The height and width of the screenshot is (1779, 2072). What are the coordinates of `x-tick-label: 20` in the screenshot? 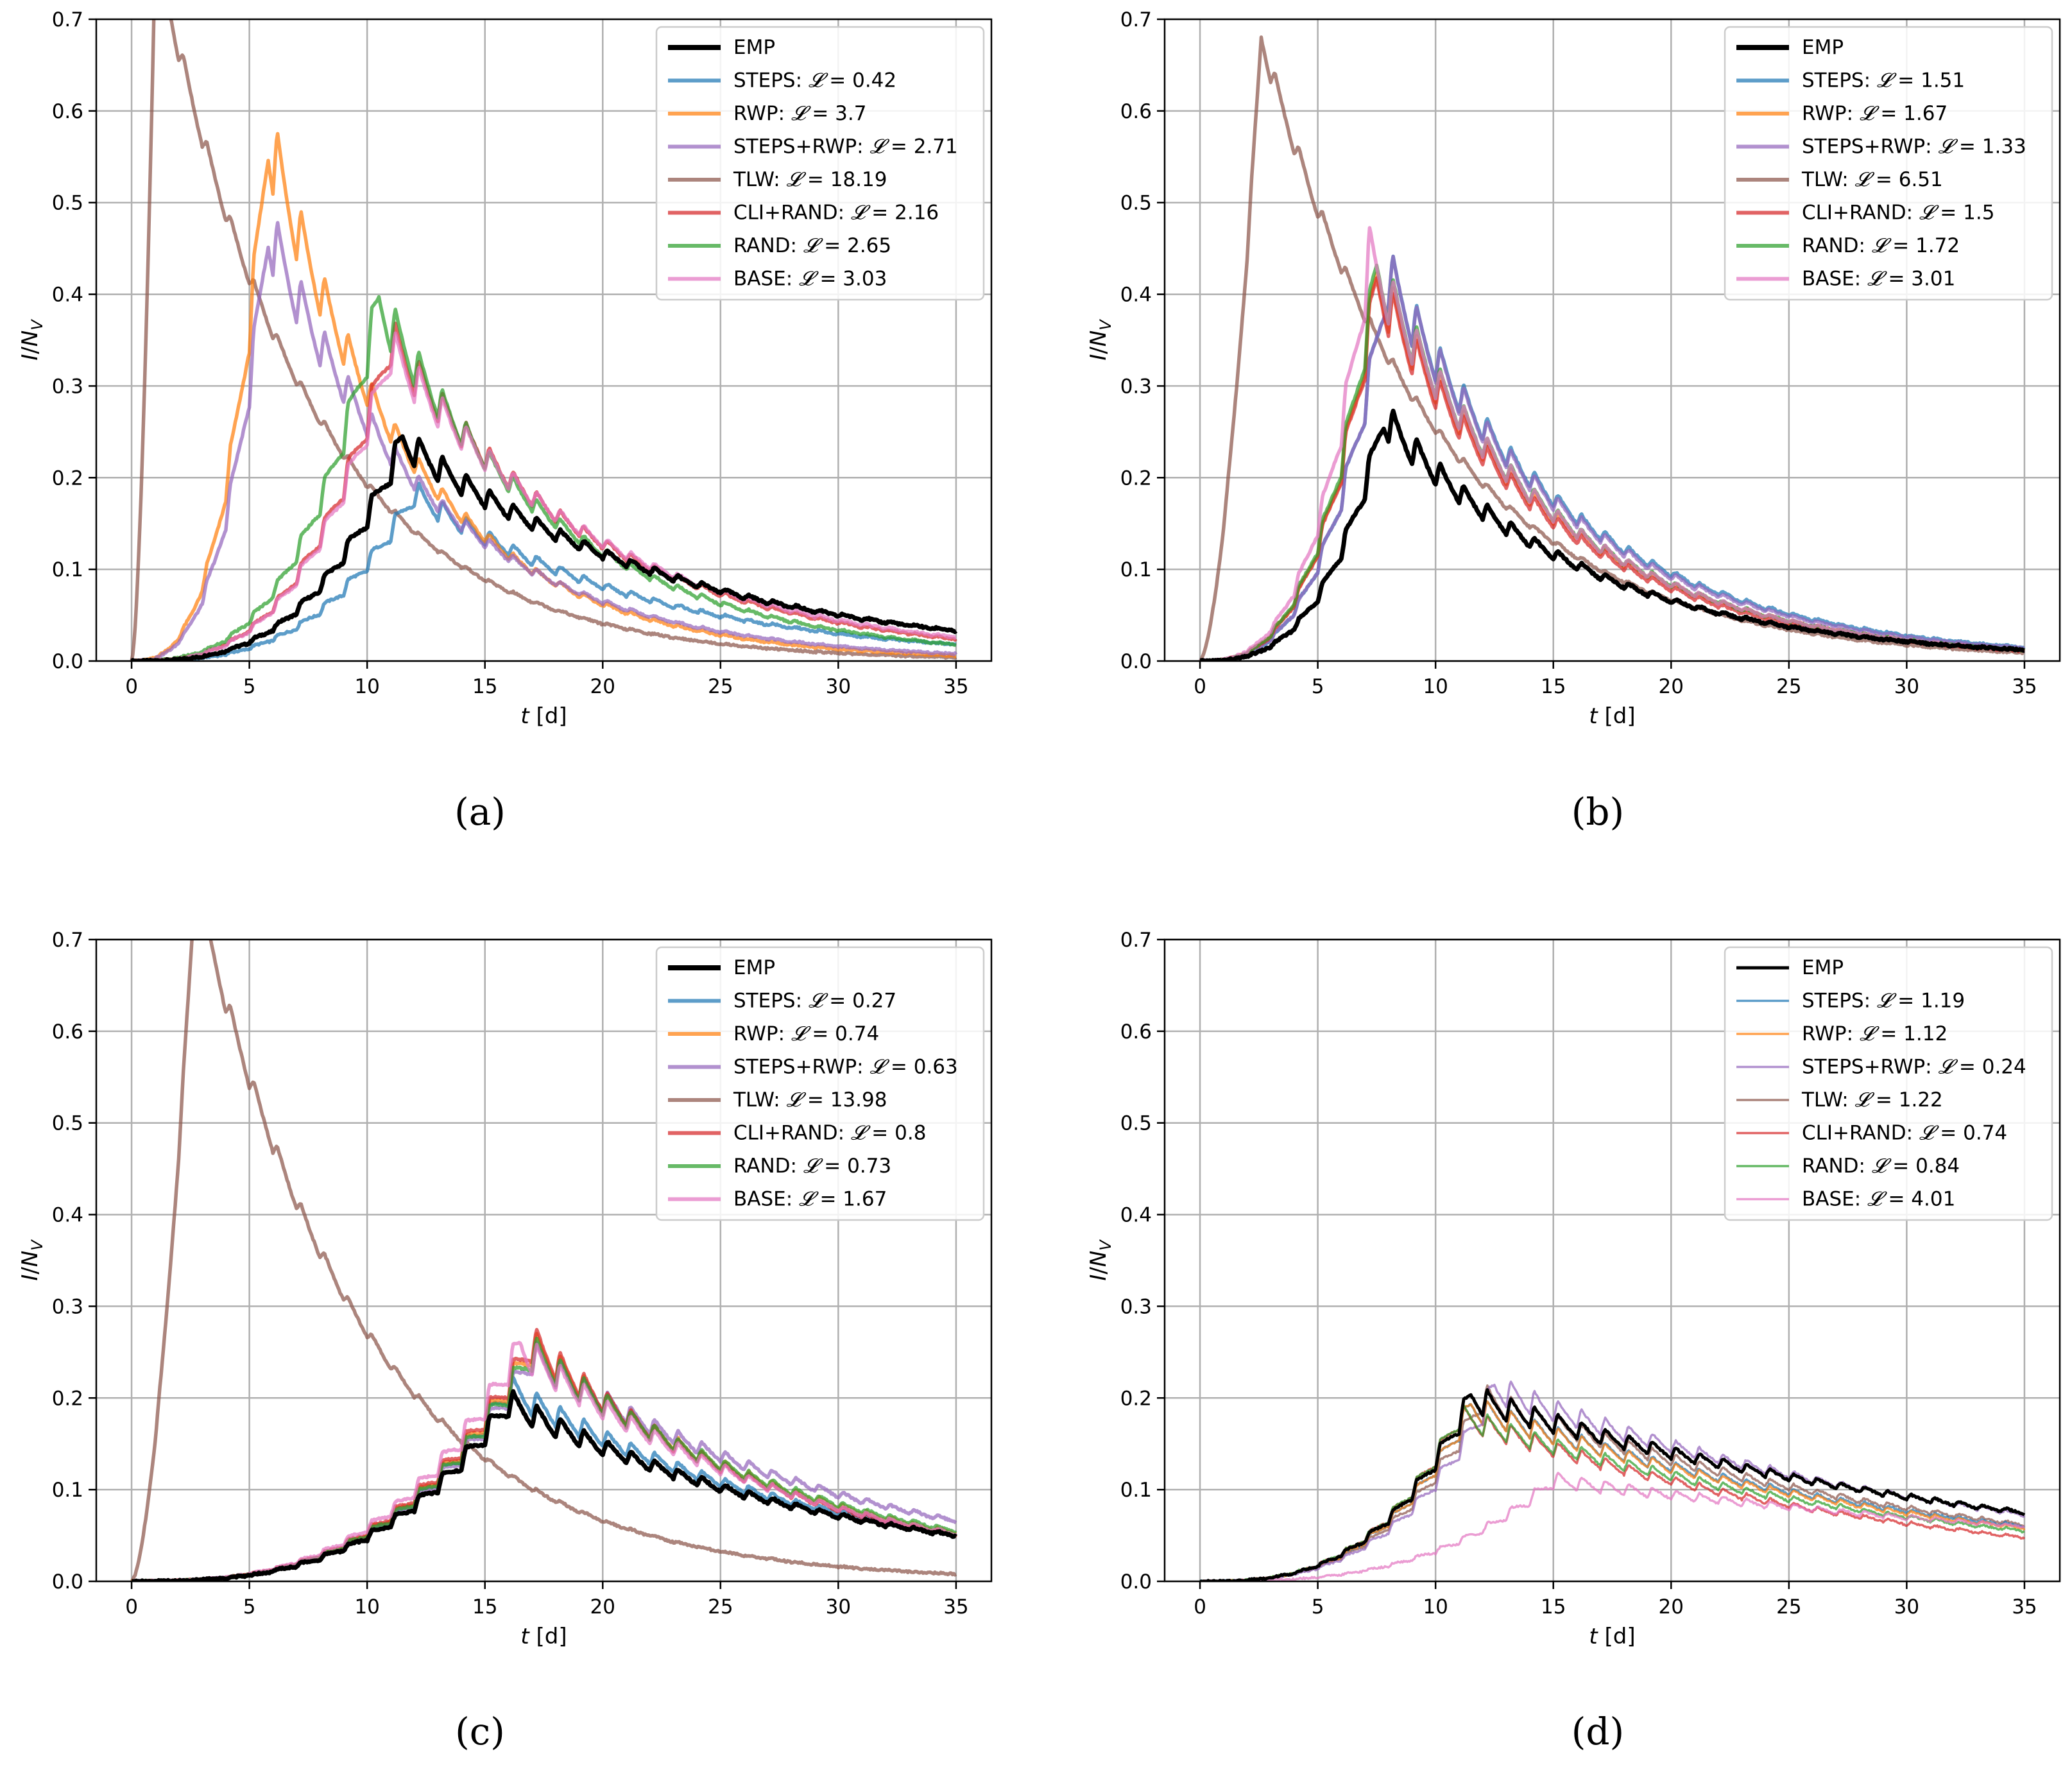 It's located at (1671, 686).